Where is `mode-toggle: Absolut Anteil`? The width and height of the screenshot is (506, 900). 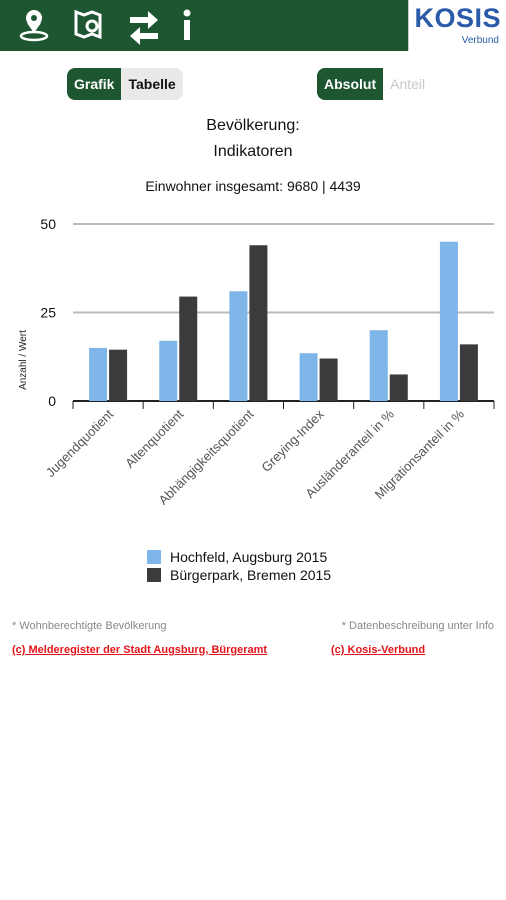
mode-toggle: Absolut Anteil is located at coordinates (375, 84).